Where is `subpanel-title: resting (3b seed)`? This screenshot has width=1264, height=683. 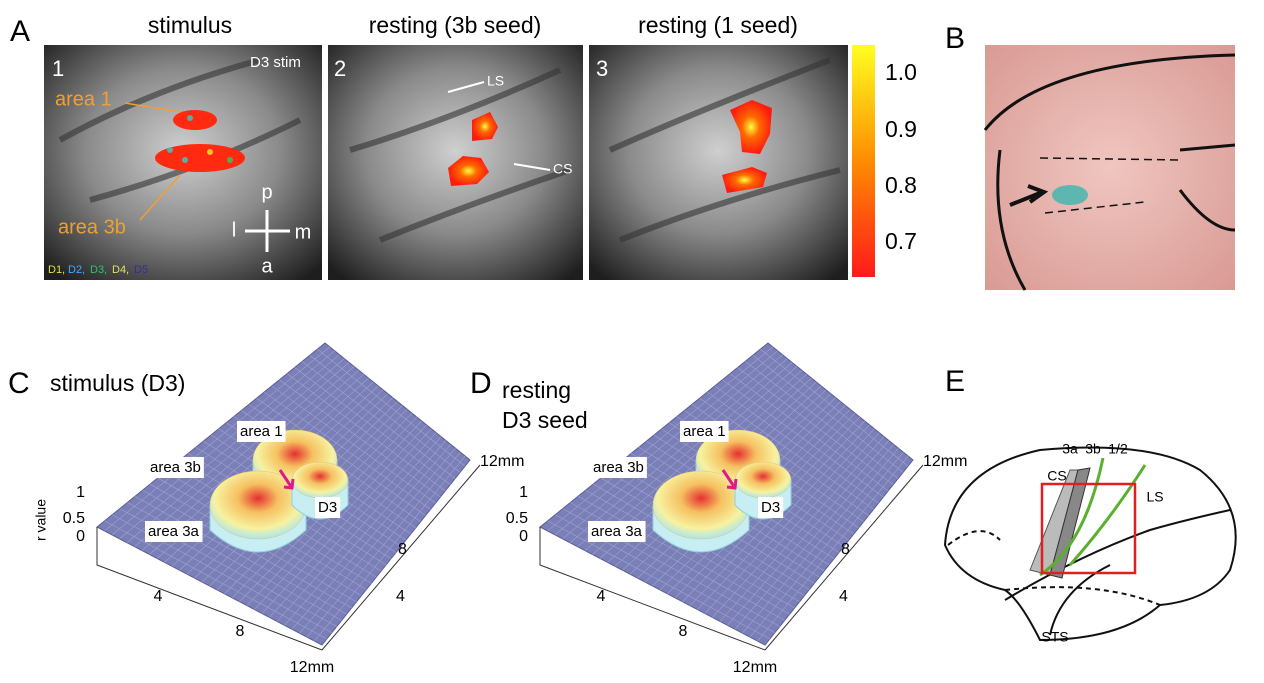 subpanel-title: resting (3b seed) is located at coordinates (455, 25).